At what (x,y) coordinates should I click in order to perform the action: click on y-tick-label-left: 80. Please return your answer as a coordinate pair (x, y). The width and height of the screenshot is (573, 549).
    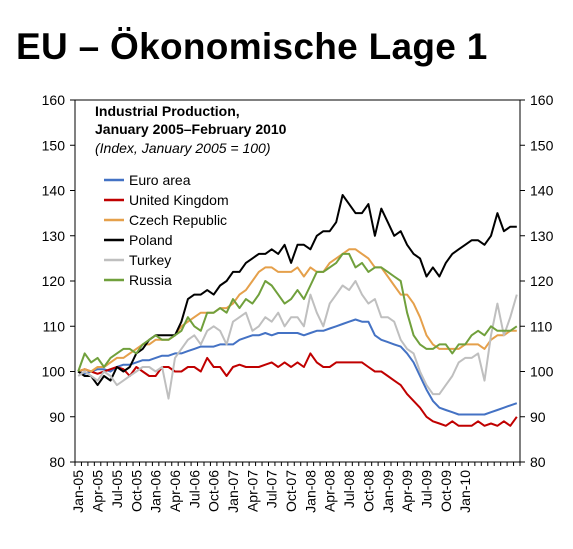
    Looking at the image, I should click on (57, 462).